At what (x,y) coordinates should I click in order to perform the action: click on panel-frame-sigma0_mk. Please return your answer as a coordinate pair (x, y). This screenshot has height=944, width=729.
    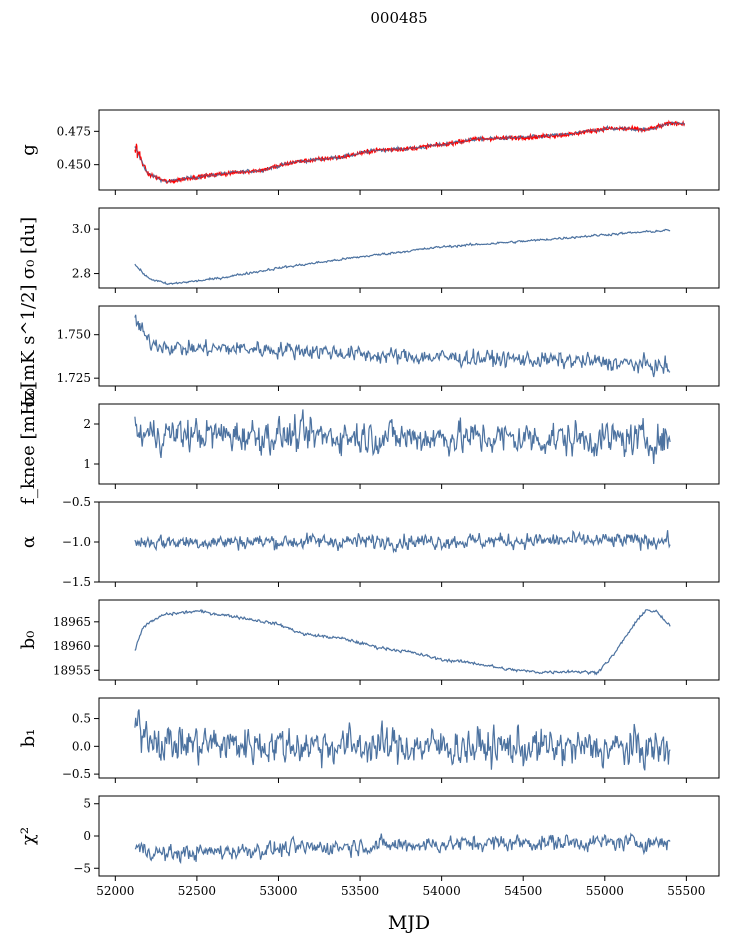
    Looking at the image, I should click on (409, 346).